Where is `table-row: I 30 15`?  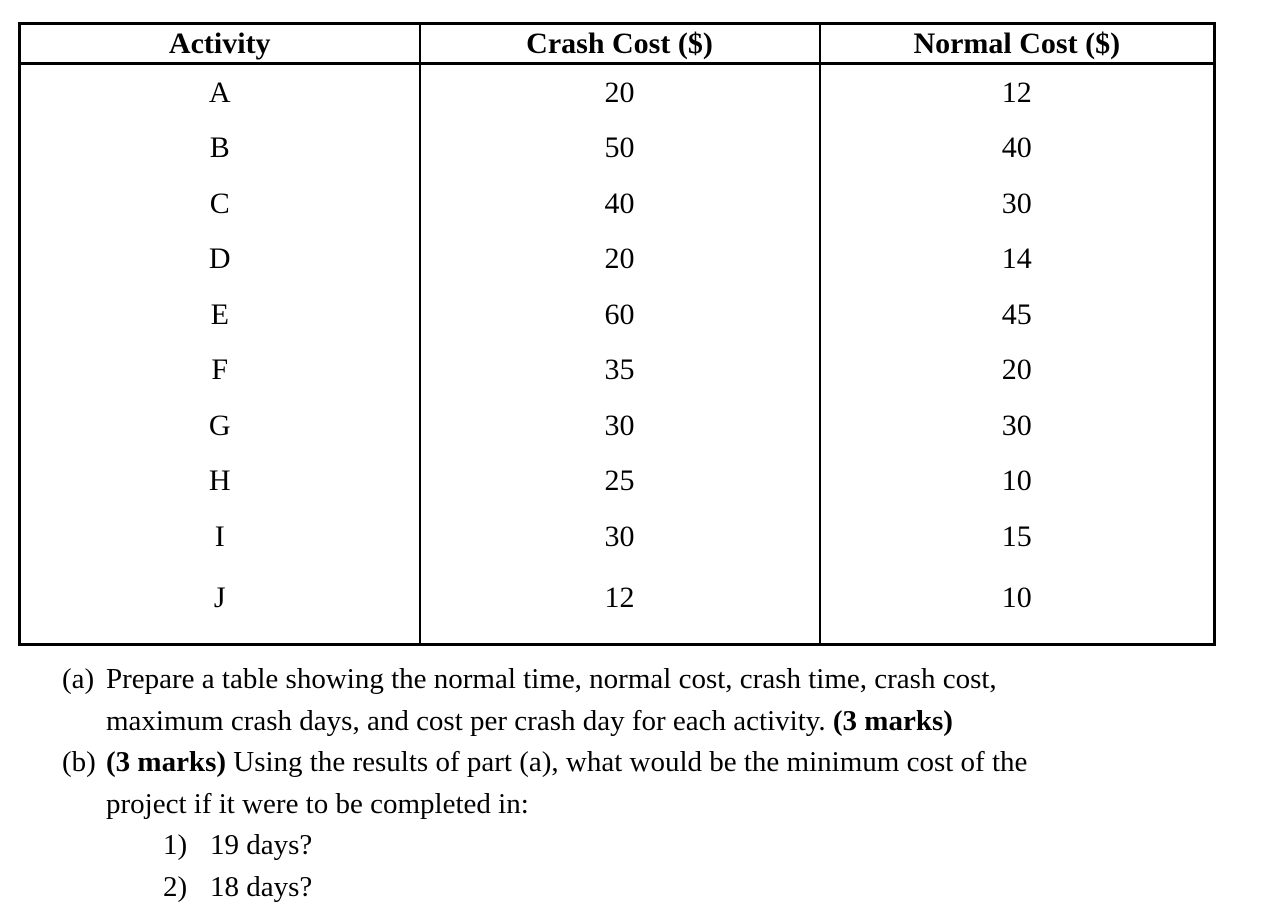
table-row: I 30 15 is located at coordinates (617, 537).